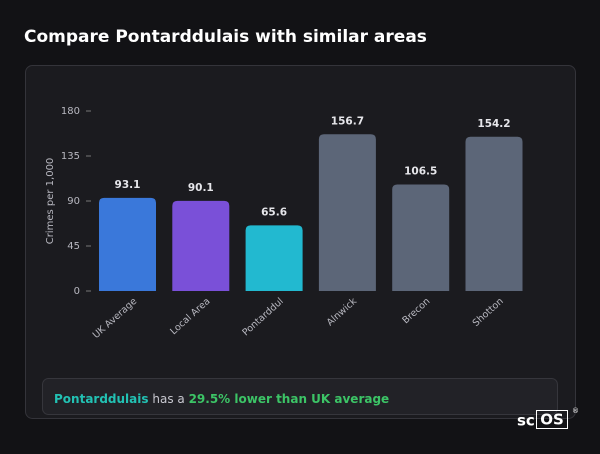  Describe the element at coordinates (128, 185) in the screenshot. I see `value-label: 93.1` at that location.